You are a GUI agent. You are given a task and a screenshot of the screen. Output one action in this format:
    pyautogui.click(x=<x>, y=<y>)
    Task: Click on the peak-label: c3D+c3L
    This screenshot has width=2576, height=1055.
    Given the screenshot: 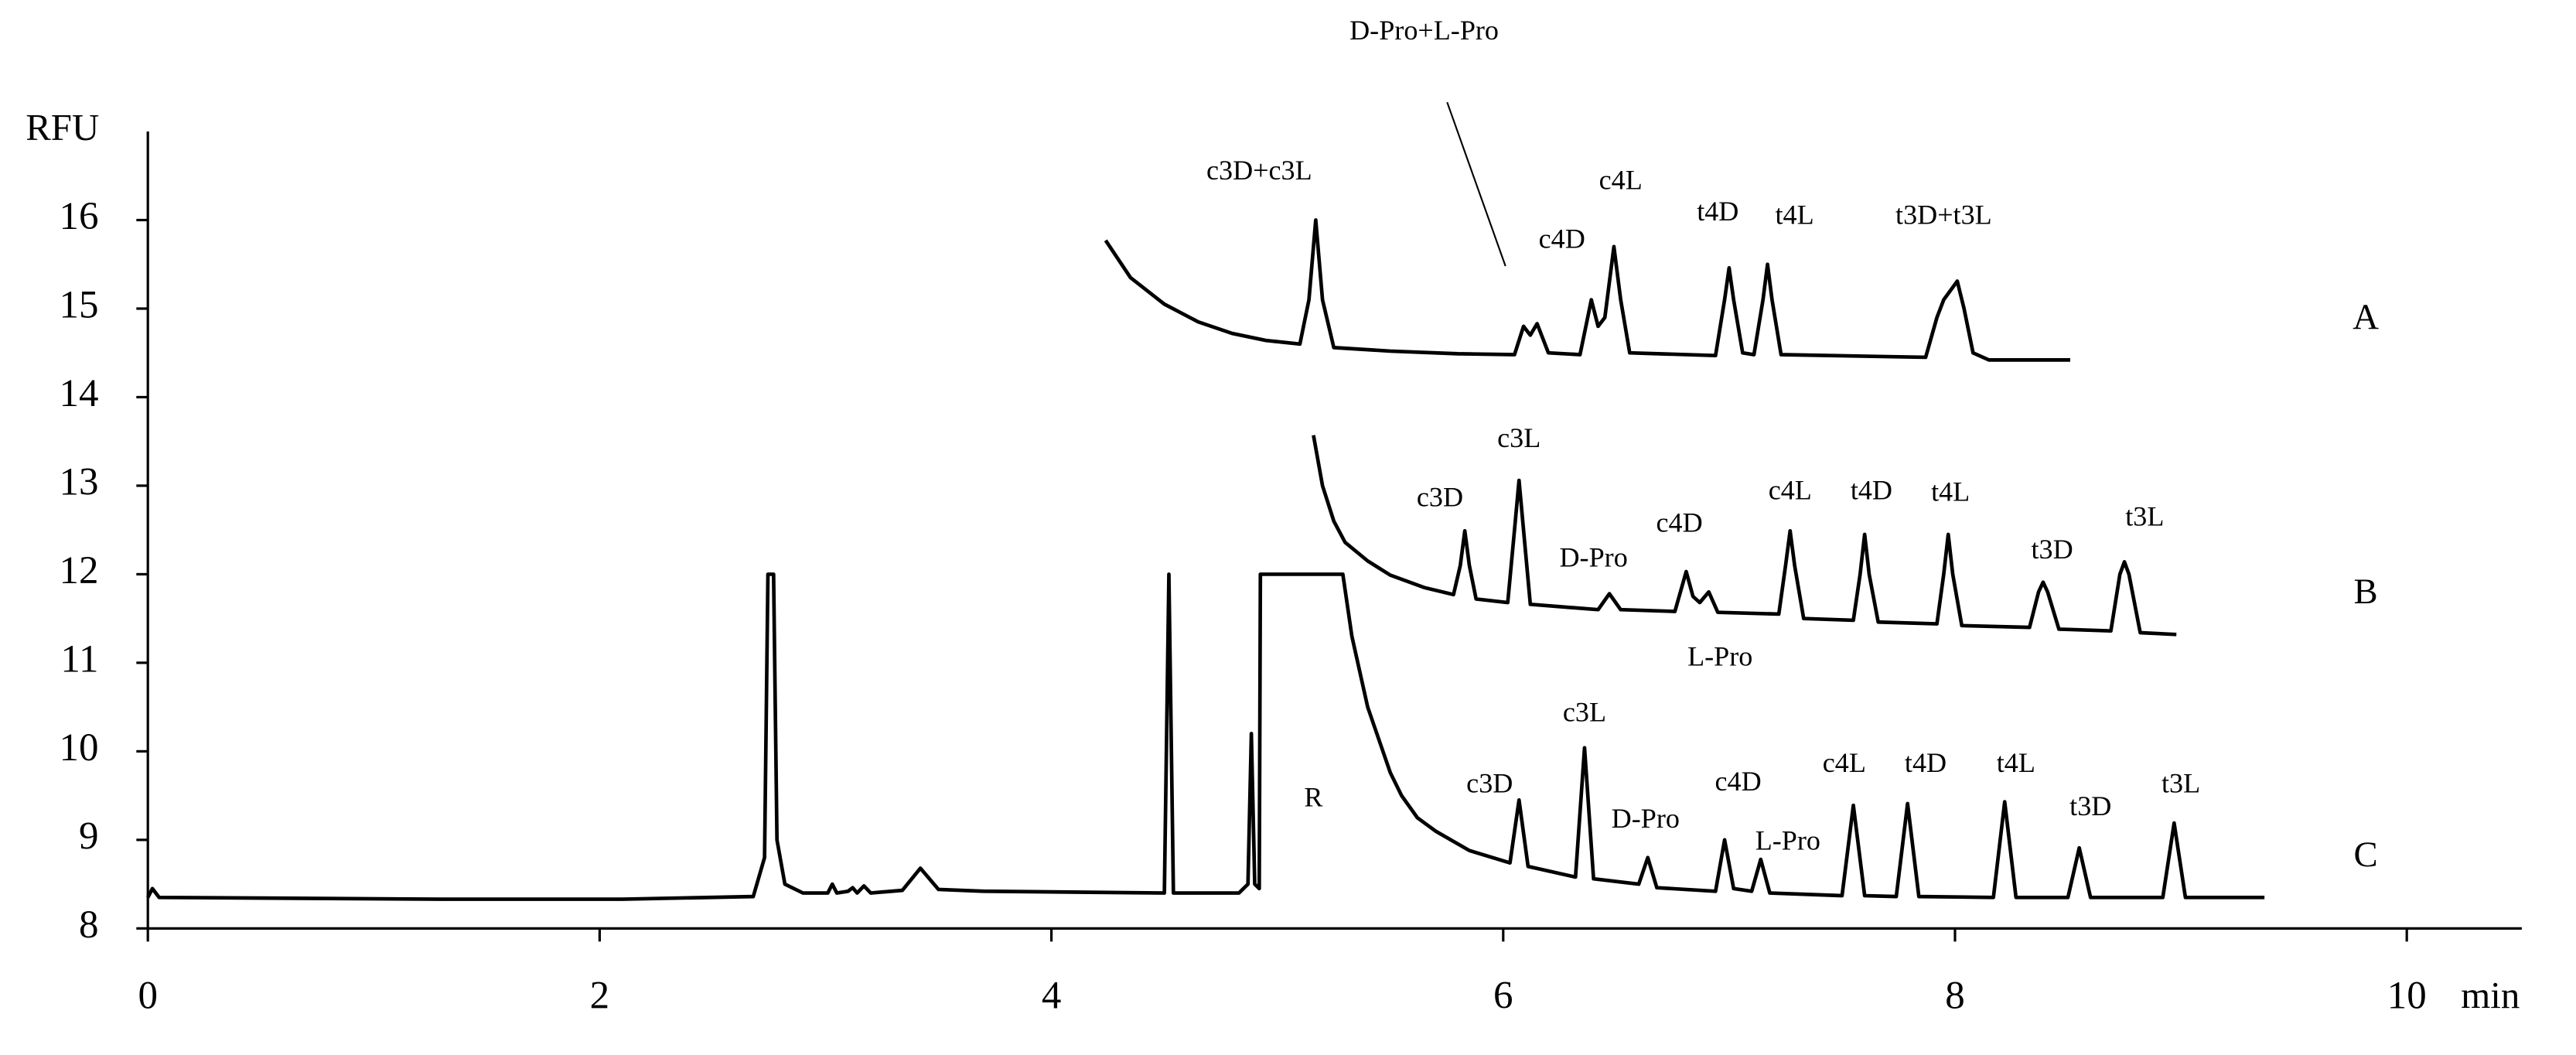 What is the action you would take?
    pyautogui.click(x=1259, y=170)
    